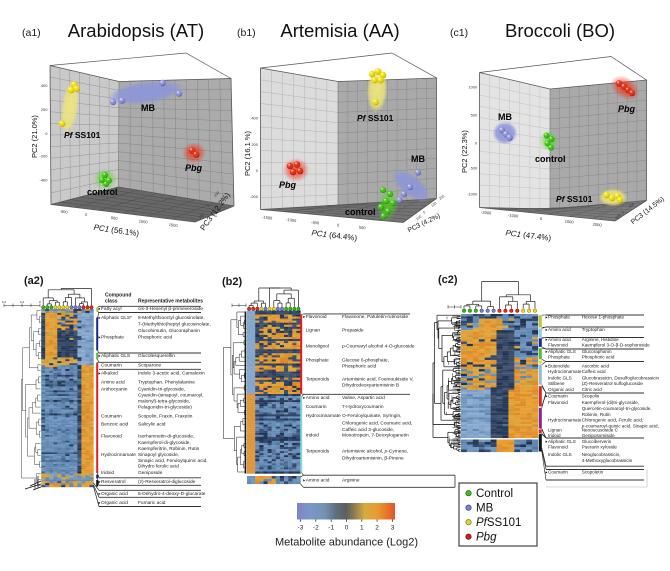 This screenshot has height=571, width=670. Describe the element at coordinates (44, 109) in the screenshot. I see `svg-text: 200` at that location.